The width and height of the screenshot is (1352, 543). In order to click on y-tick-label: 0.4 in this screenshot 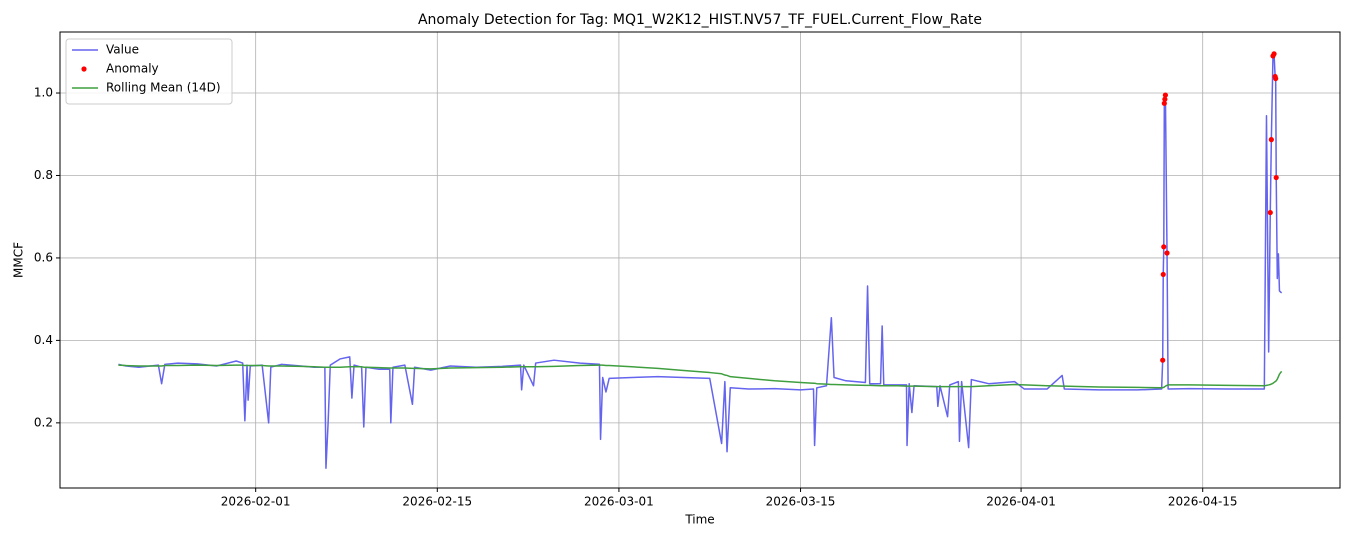, I will do `click(43, 340)`.